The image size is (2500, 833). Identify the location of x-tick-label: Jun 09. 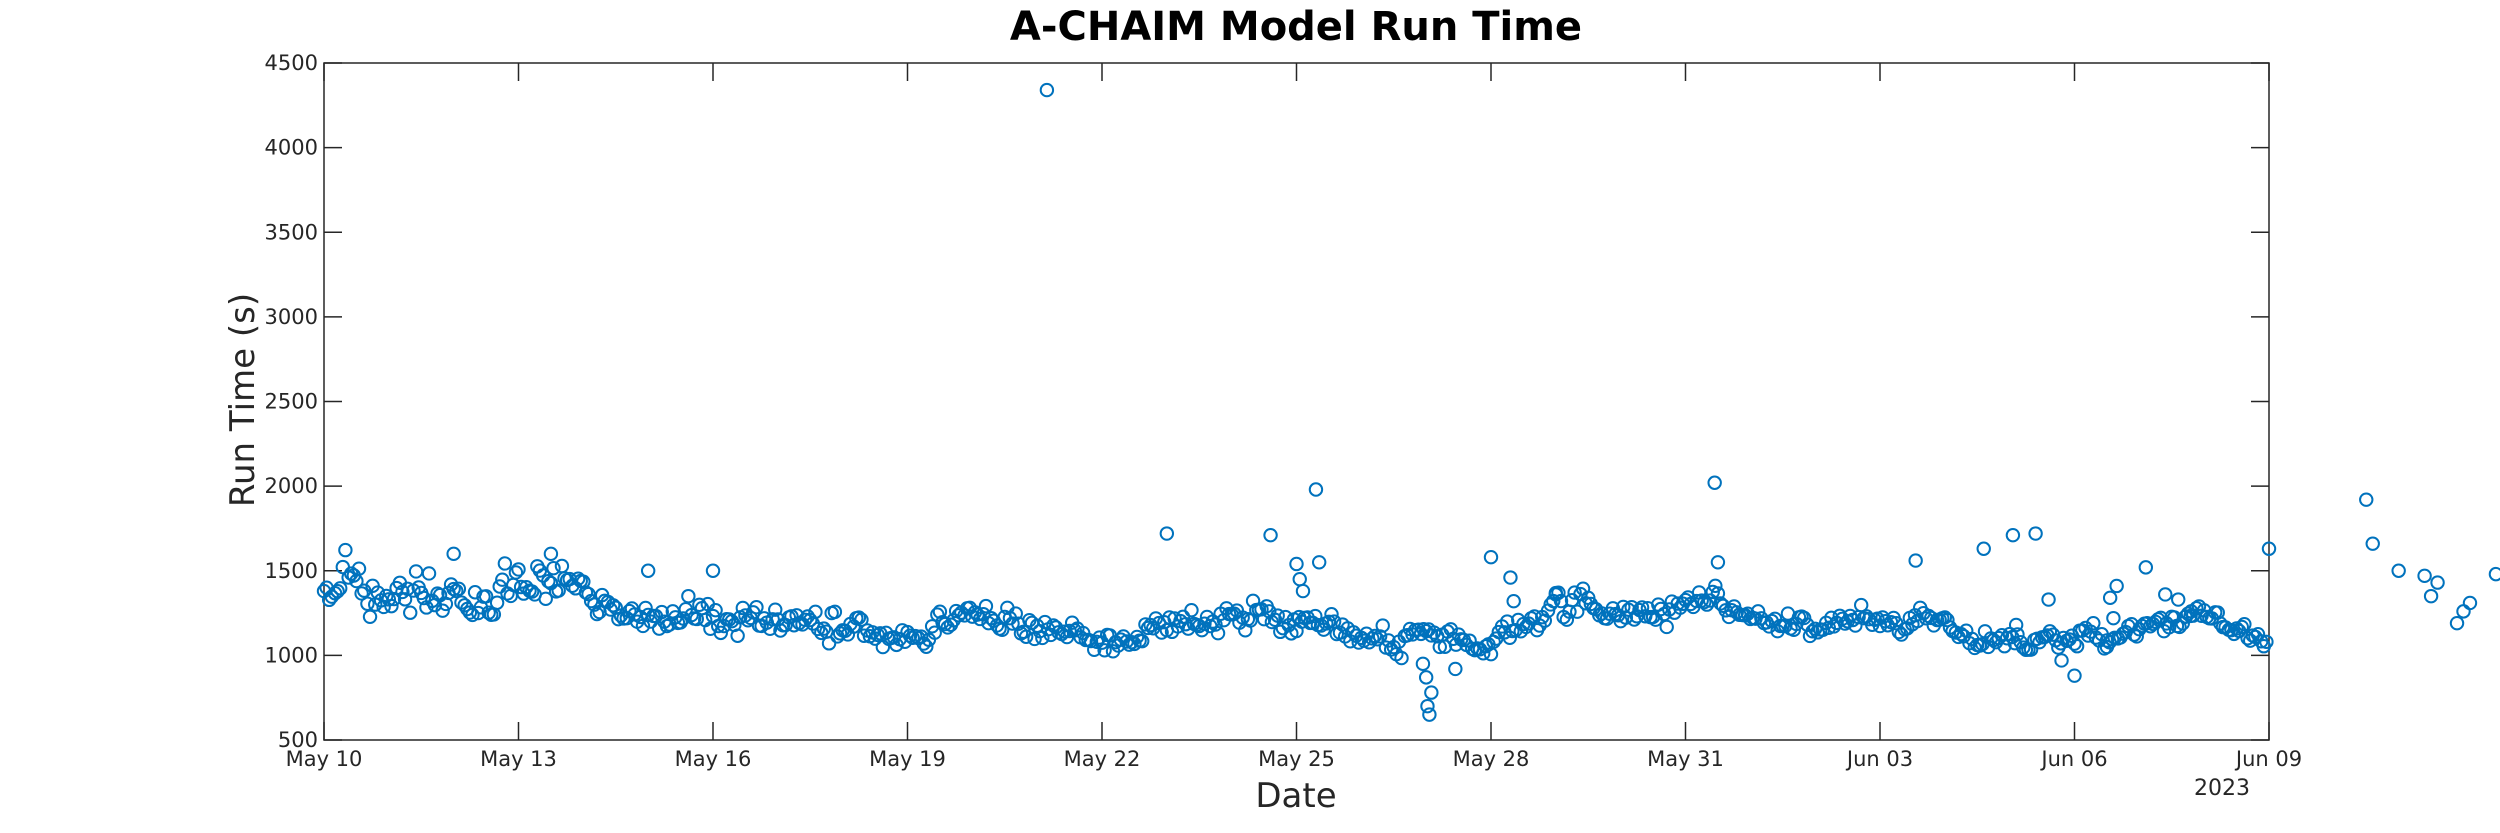
(2268, 759).